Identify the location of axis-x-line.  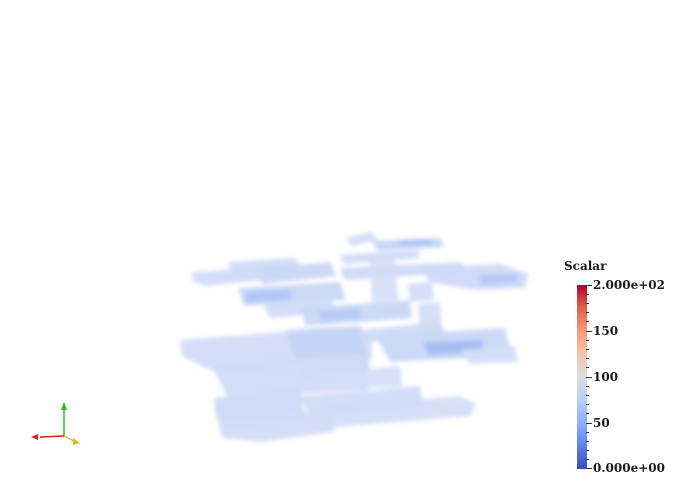
(52, 436).